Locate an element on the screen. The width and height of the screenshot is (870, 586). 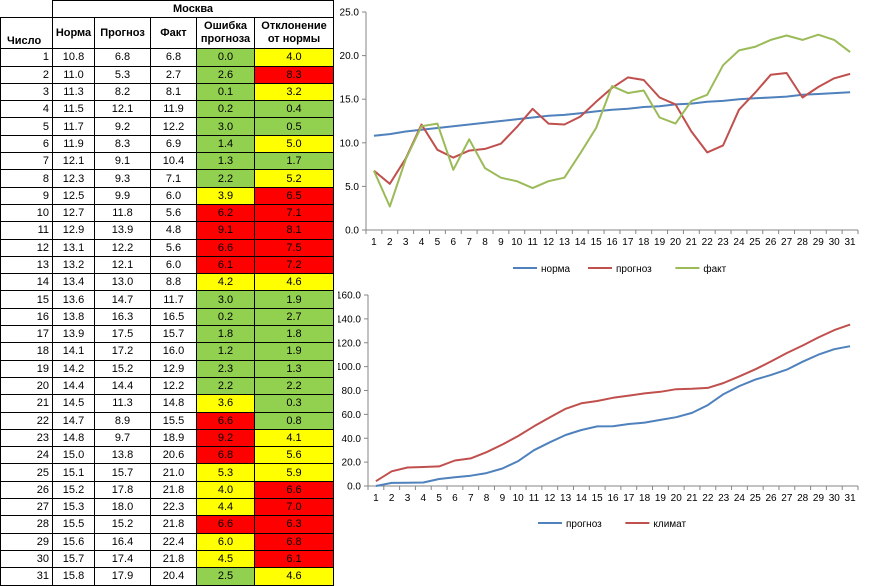
series-line-прогноз is located at coordinates (613, 416).